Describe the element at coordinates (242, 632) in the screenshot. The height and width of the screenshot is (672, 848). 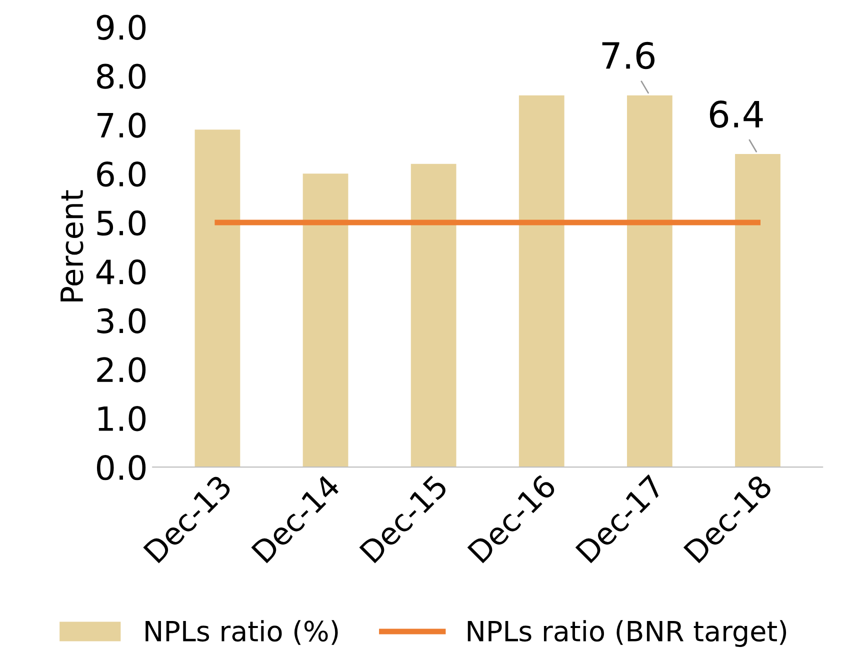
I see `legend-label: NPLs ratio (%)` at that location.